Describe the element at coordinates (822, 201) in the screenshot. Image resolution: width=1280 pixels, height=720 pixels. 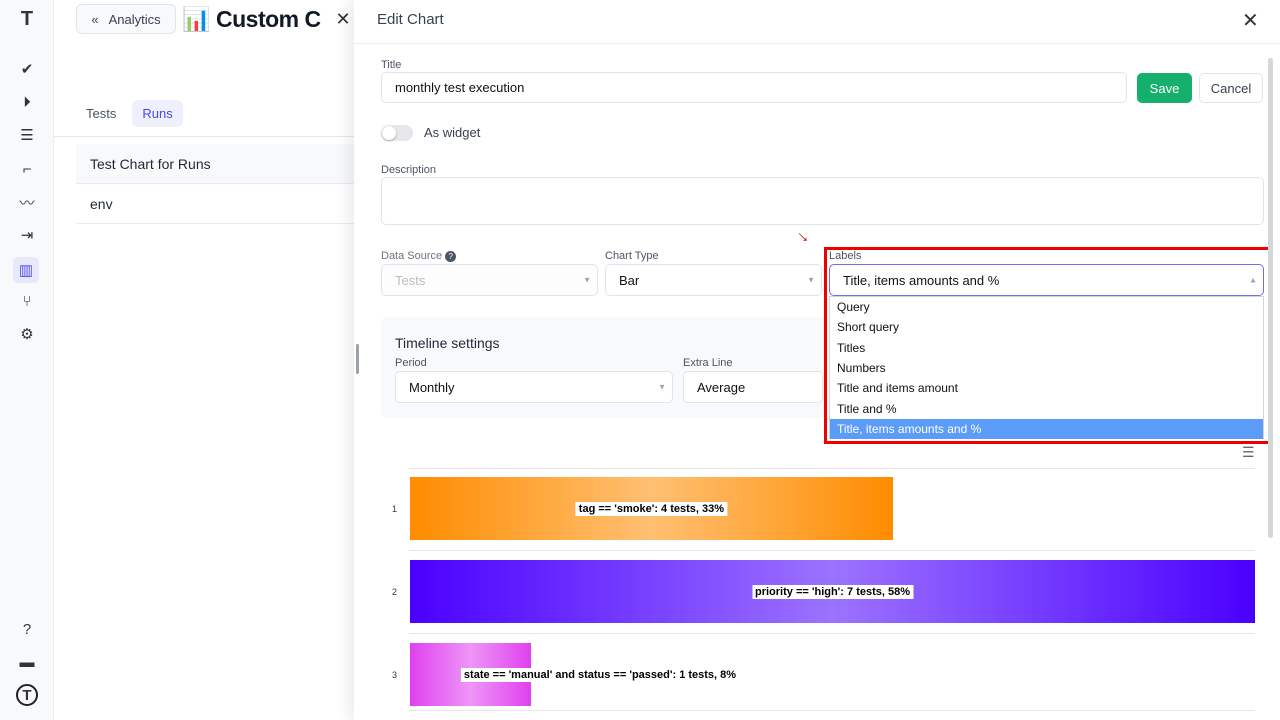
I see `description-textarea` at that location.